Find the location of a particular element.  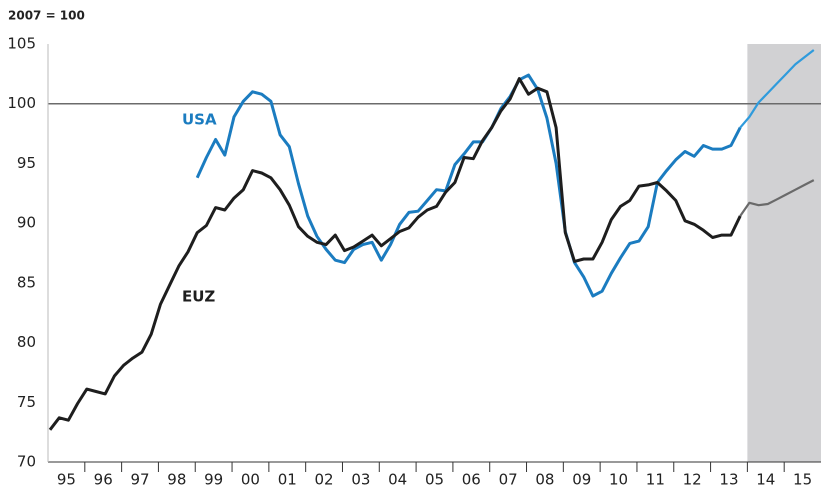

x-tick-label: 13 is located at coordinates (728, 480).